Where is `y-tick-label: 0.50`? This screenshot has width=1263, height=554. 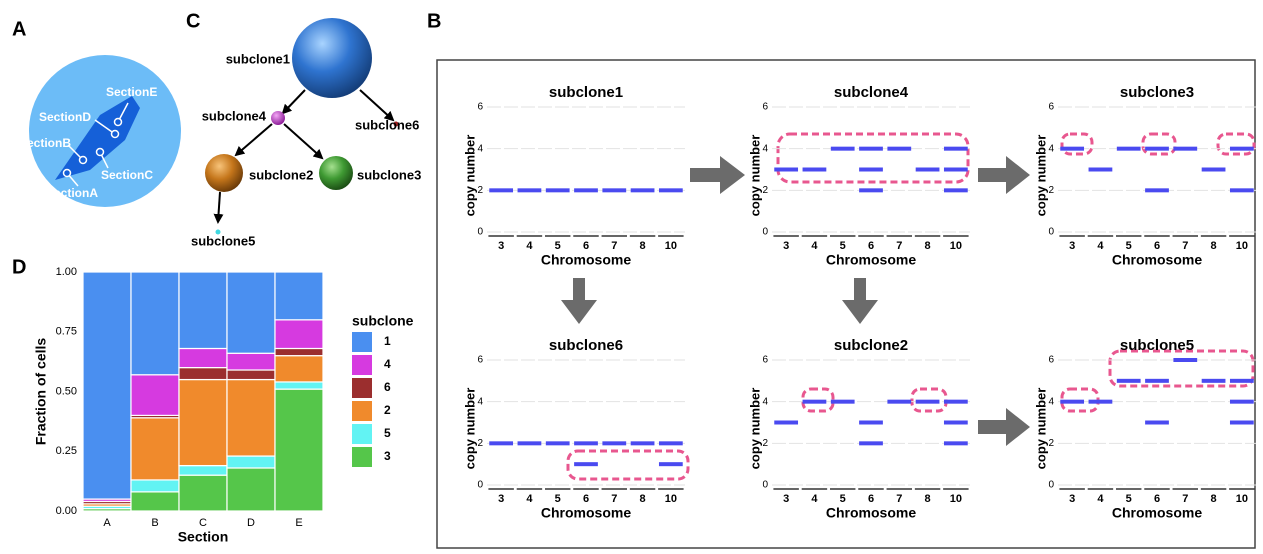
y-tick-label: 0.50 is located at coordinates (66, 391).